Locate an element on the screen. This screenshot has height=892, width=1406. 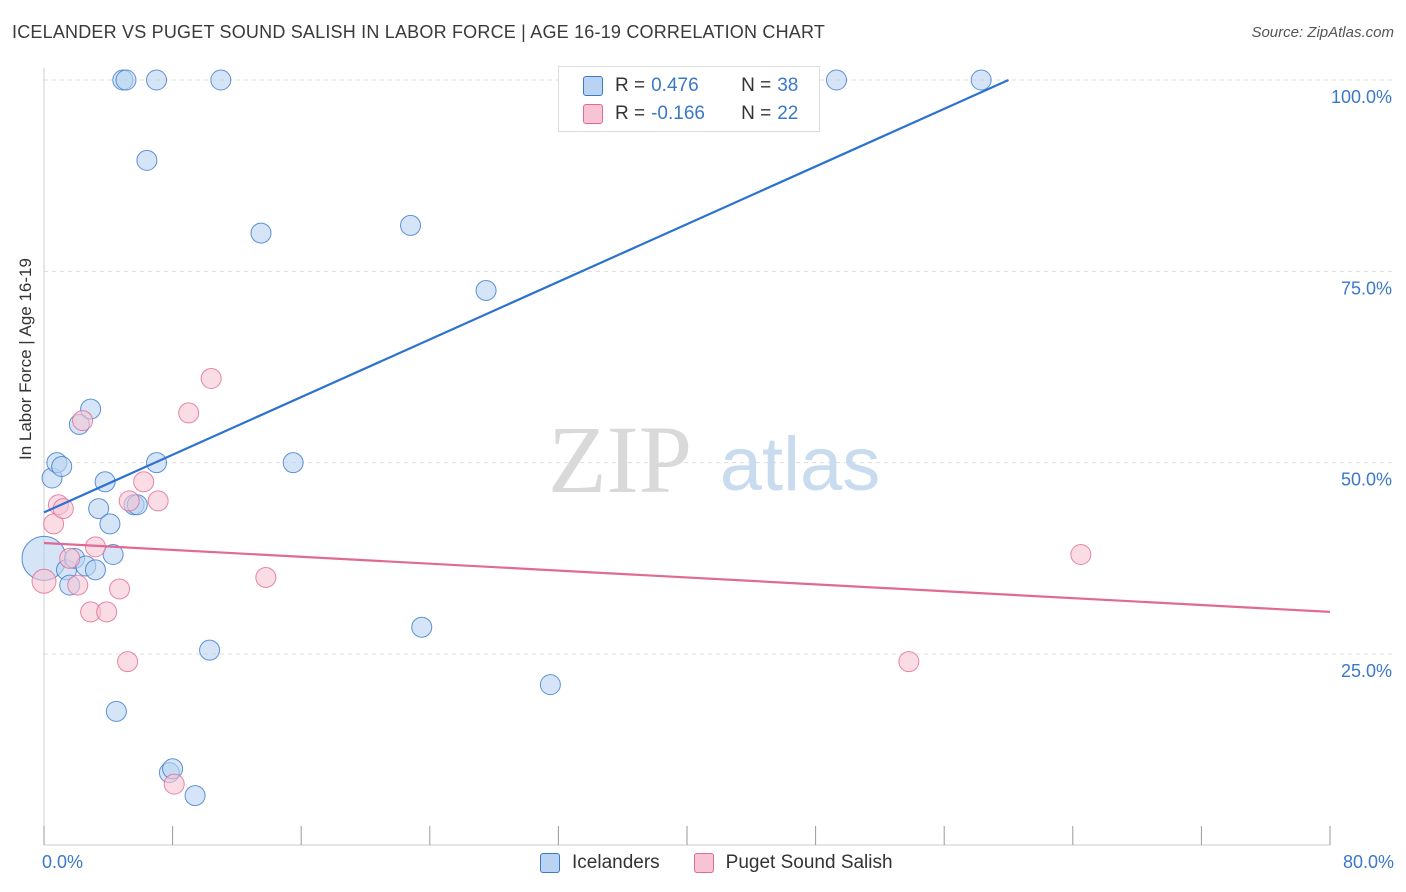
legend-n-value: 22 is located at coordinates (788, 113).